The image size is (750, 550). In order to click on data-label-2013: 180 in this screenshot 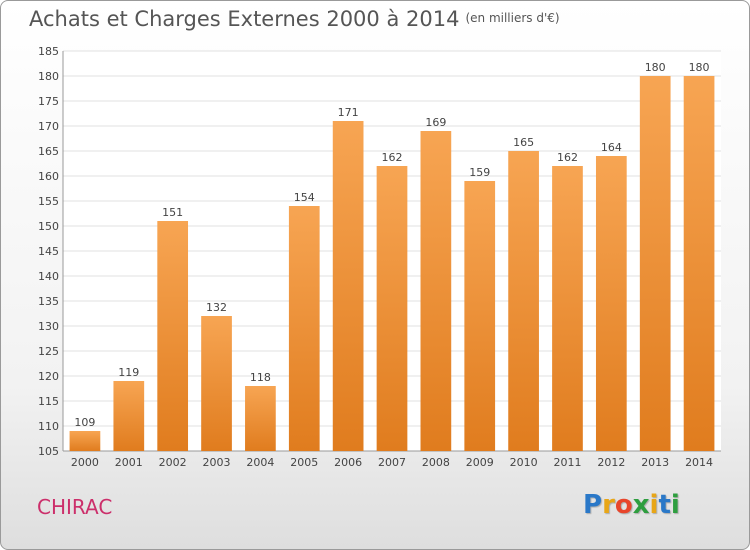, I will do `click(655, 67)`.